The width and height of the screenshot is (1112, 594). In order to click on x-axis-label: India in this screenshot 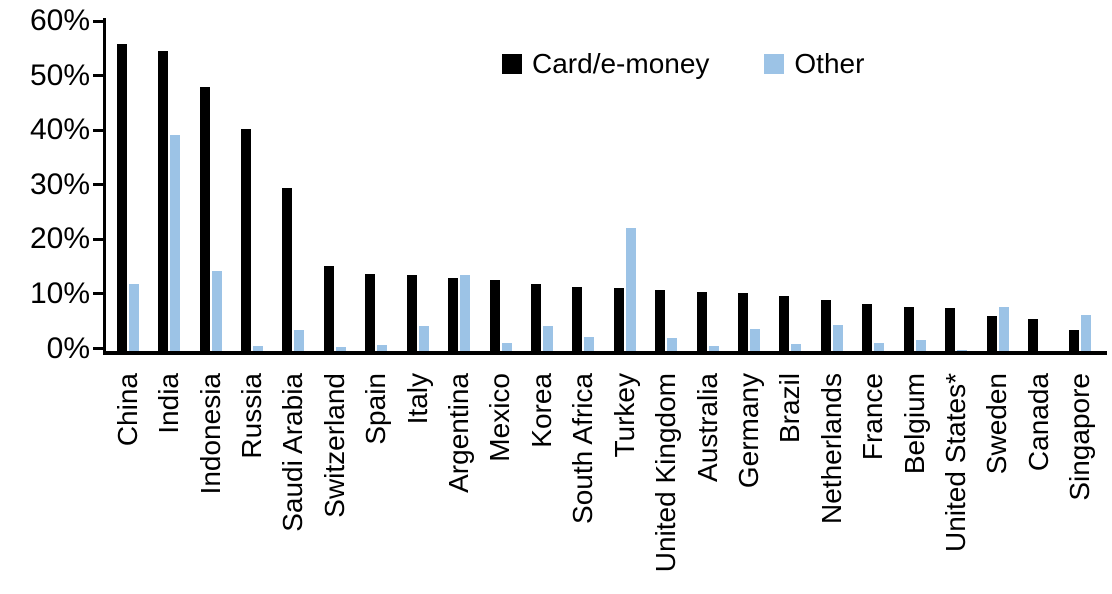, I will do `click(169, 403)`.